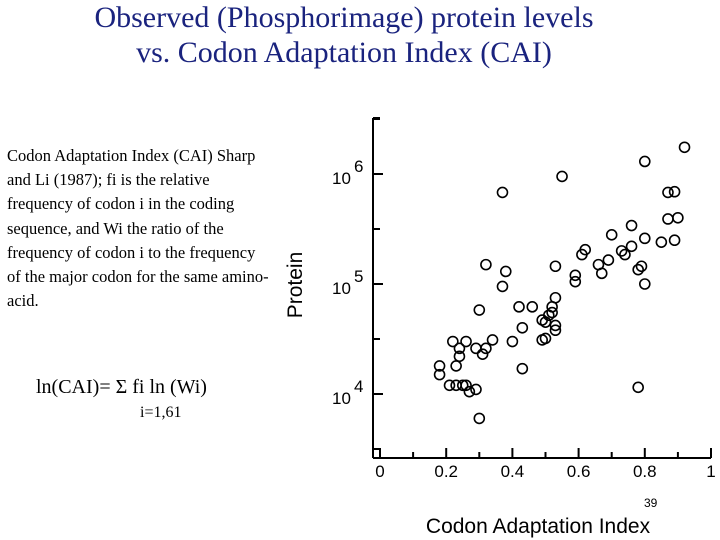 This screenshot has height=540, width=720. What do you see at coordinates (358, 276) in the screenshot?
I see `y-tick-exponent: 5` at bounding box center [358, 276].